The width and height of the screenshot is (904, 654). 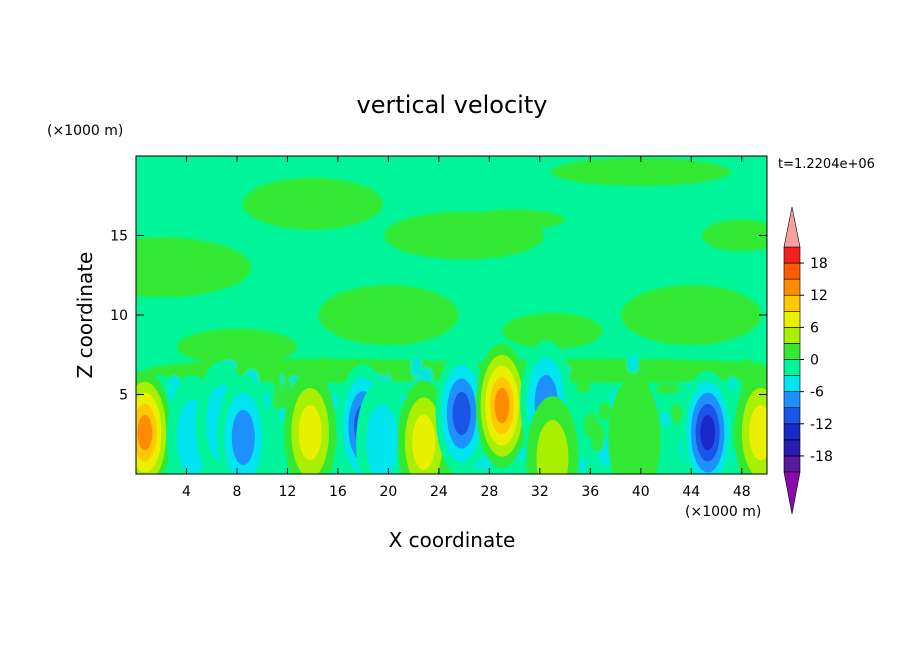 What do you see at coordinates (452, 105) in the screenshot?
I see `chart-title: vertical velocity` at bounding box center [452, 105].